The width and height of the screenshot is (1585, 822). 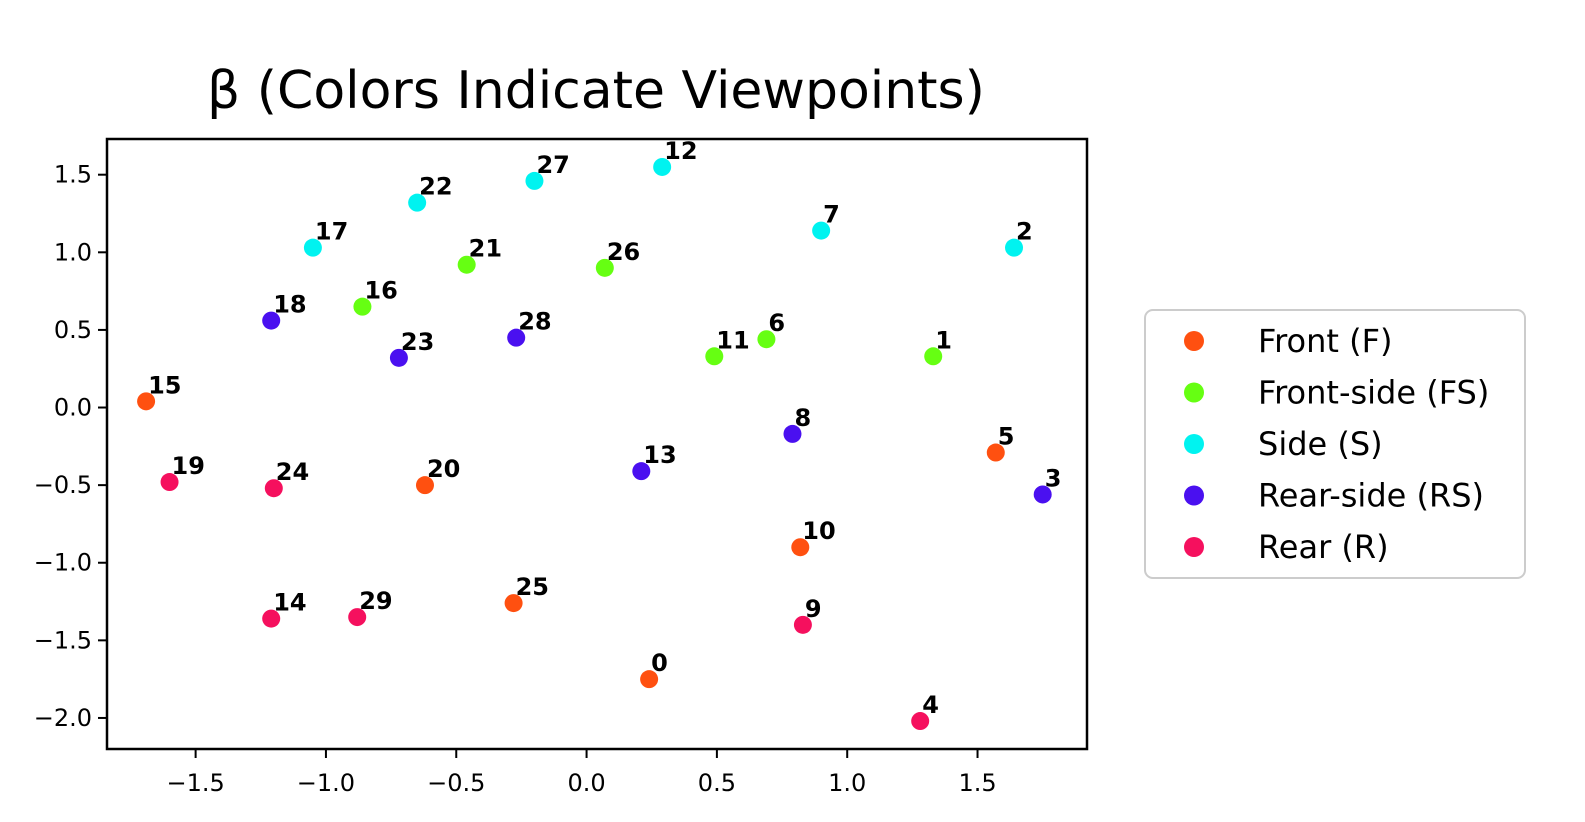 What do you see at coordinates (380, 291) in the screenshot?
I see `data-point-label: 16` at bounding box center [380, 291].